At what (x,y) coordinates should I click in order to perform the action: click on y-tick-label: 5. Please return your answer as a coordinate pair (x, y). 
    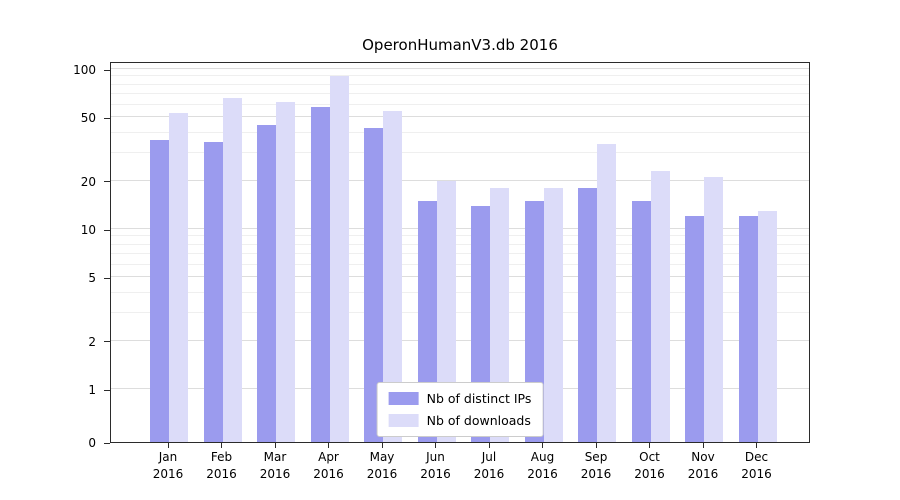
    Looking at the image, I should click on (92, 278).